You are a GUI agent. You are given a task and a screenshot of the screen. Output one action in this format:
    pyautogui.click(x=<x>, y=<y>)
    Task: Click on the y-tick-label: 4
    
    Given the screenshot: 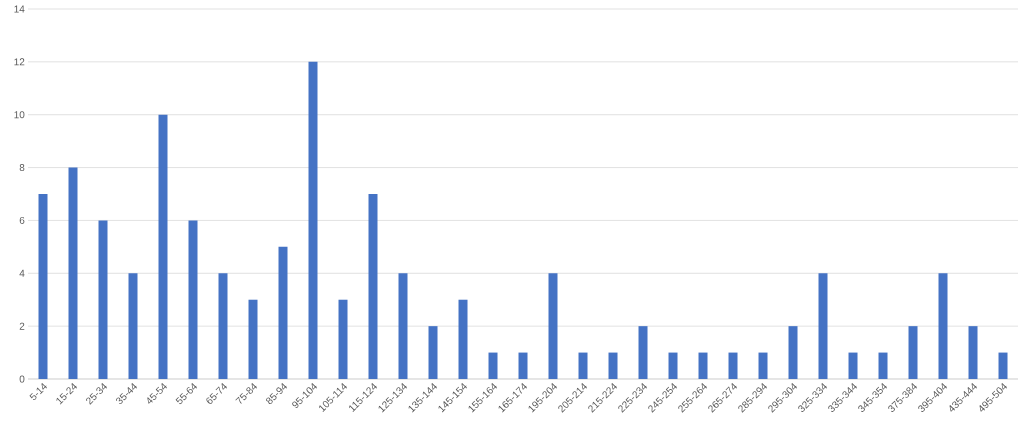 What is the action you would take?
    pyautogui.click(x=22, y=273)
    